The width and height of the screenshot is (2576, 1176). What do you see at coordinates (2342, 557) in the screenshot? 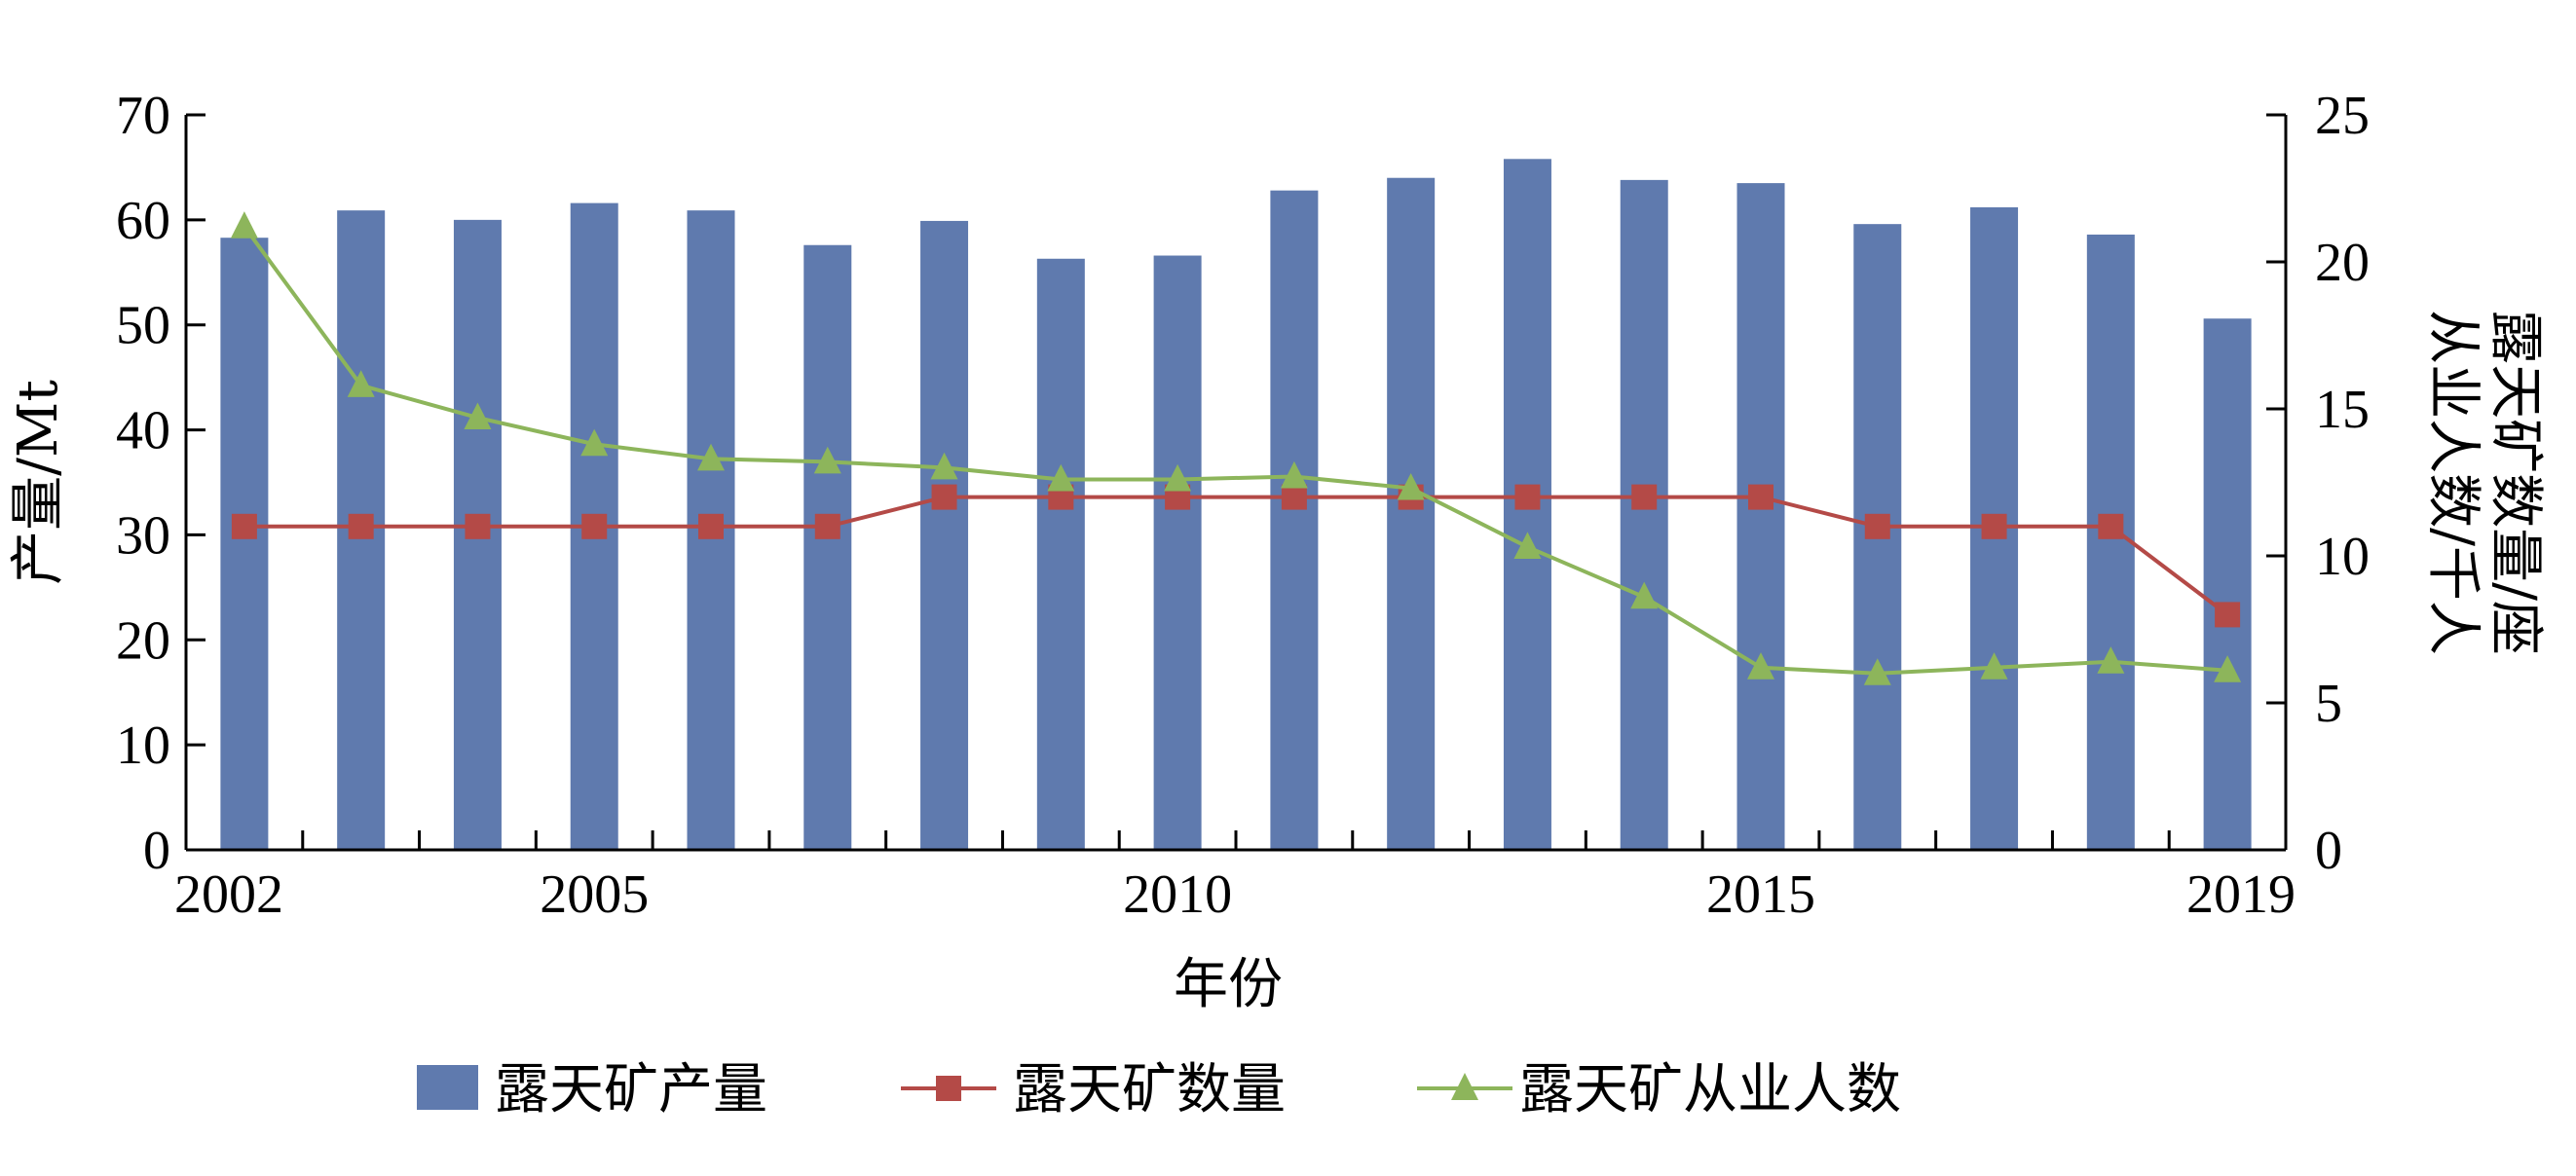
I see `right-tick-label-10: 10` at bounding box center [2342, 557].